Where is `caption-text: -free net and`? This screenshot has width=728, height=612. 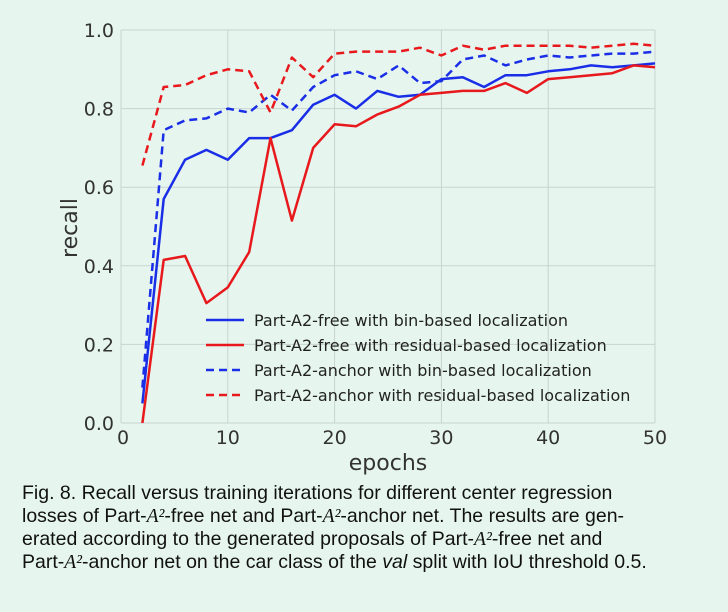
caption-text: -free net and is located at coordinates (547, 539).